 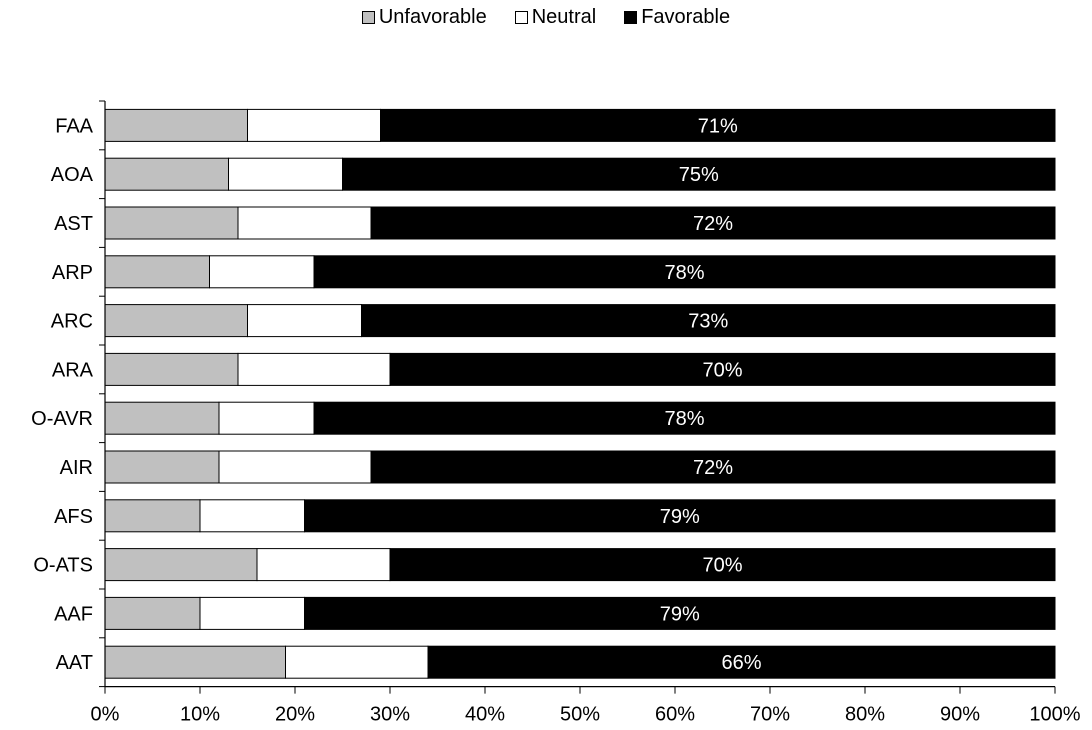 I want to click on legend-swatch-neutral, so click(x=521, y=17).